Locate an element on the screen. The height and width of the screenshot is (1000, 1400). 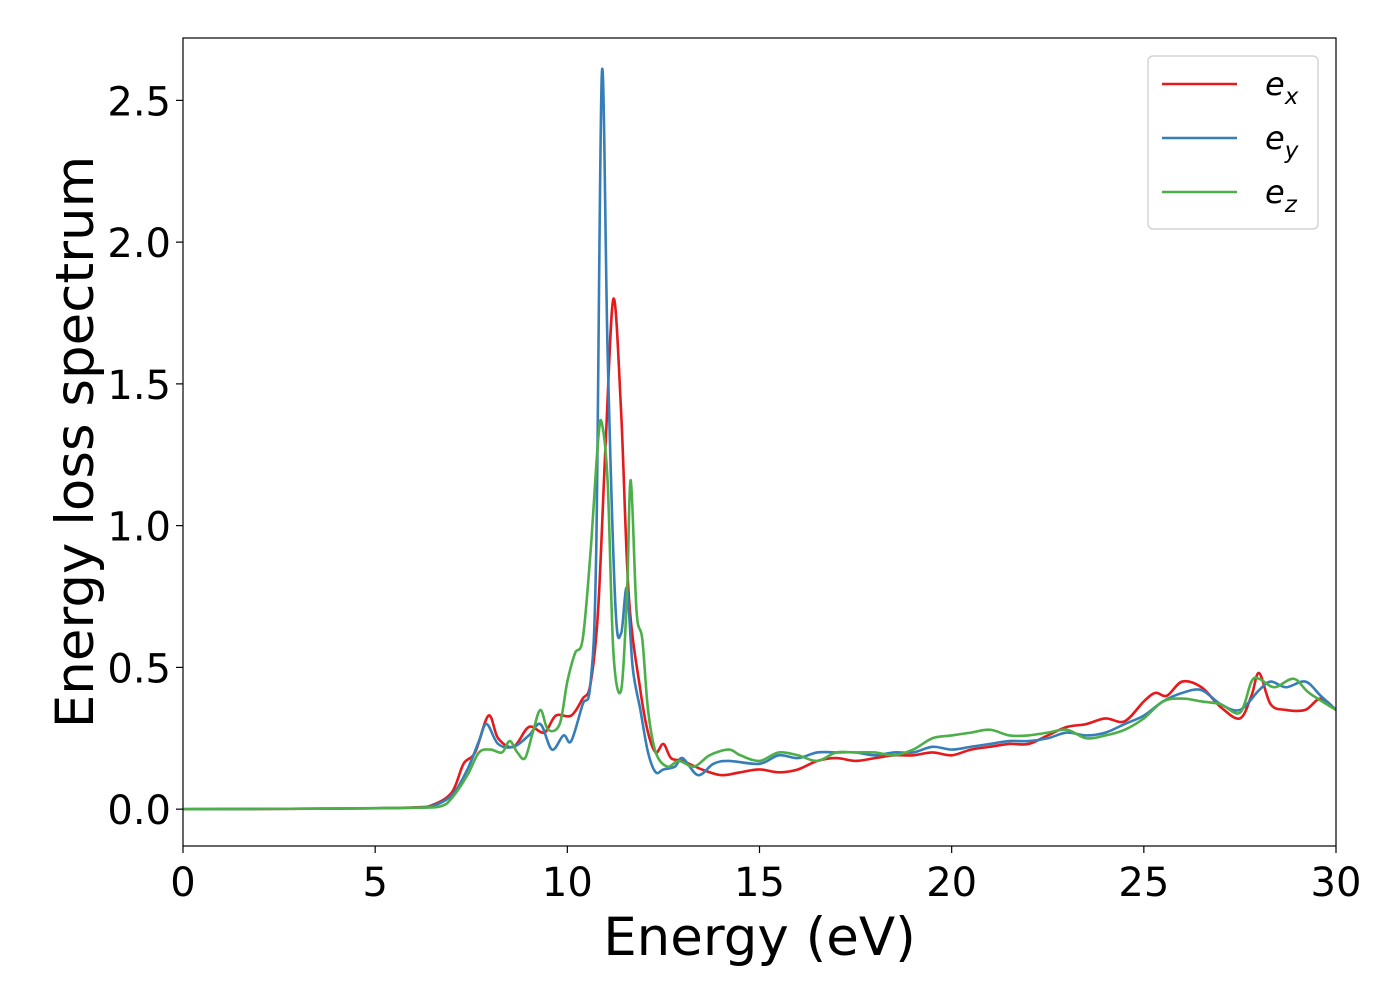
legend-label: ex is located at coordinates (1282, 87).